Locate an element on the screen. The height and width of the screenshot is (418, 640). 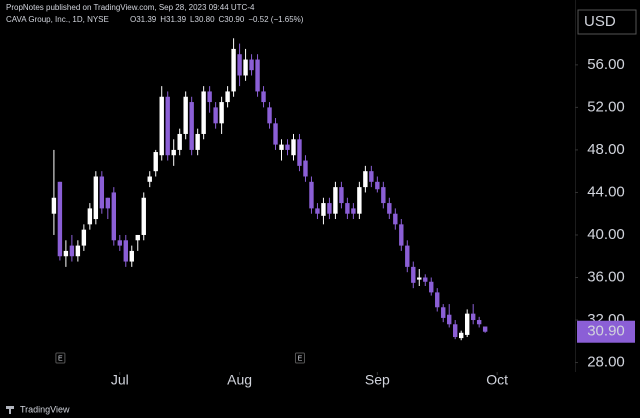
ohlc-value: H31.39 is located at coordinates (173, 19).